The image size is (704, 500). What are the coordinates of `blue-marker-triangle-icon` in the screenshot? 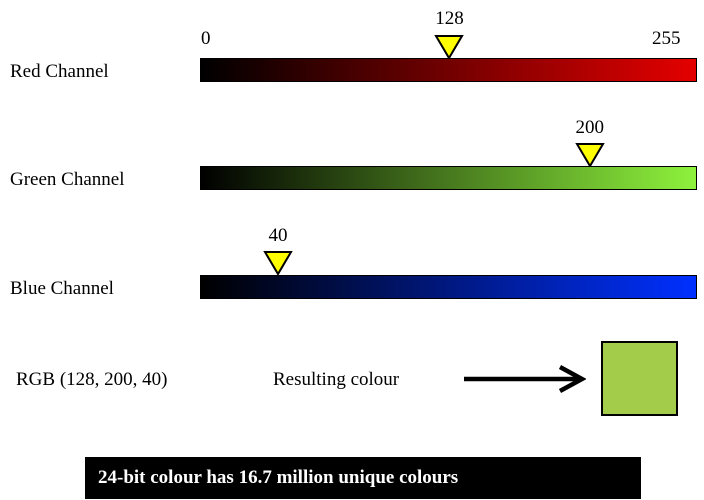 It's located at (278, 263).